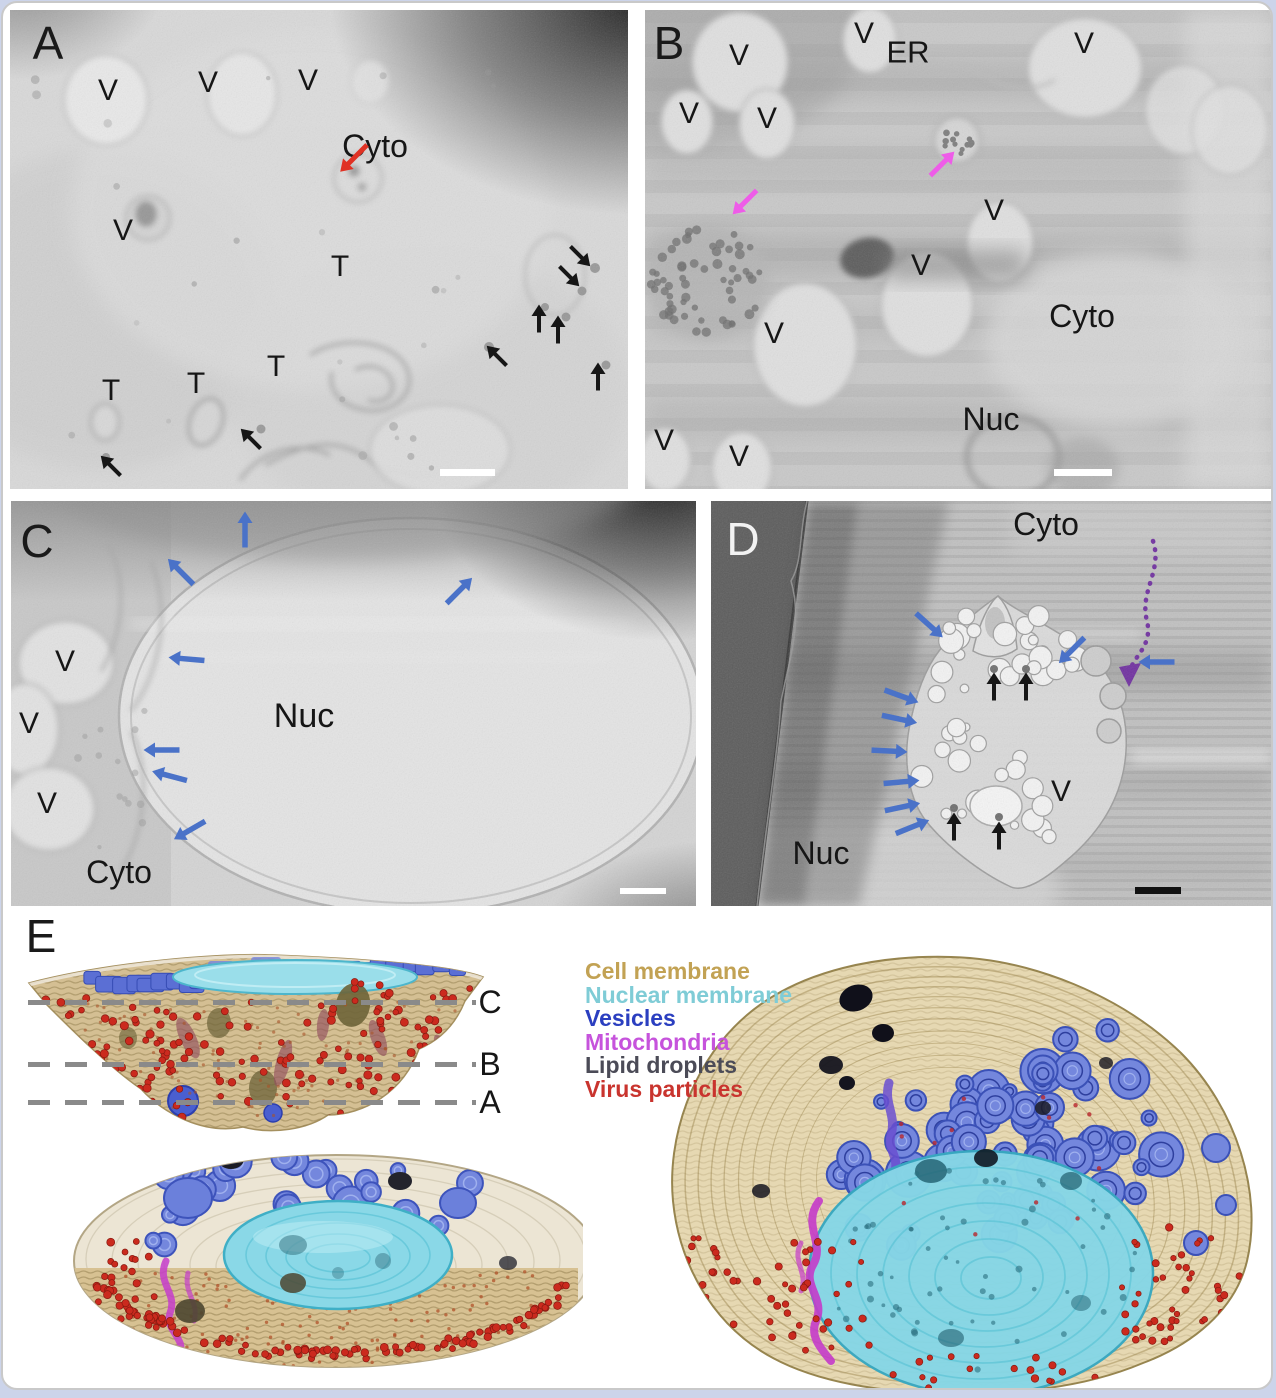 The height and width of the screenshot is (1398, 1276). Describe the element at coordinates (908, 52) in the screenshot. I see `structure-label: ER` at that location.